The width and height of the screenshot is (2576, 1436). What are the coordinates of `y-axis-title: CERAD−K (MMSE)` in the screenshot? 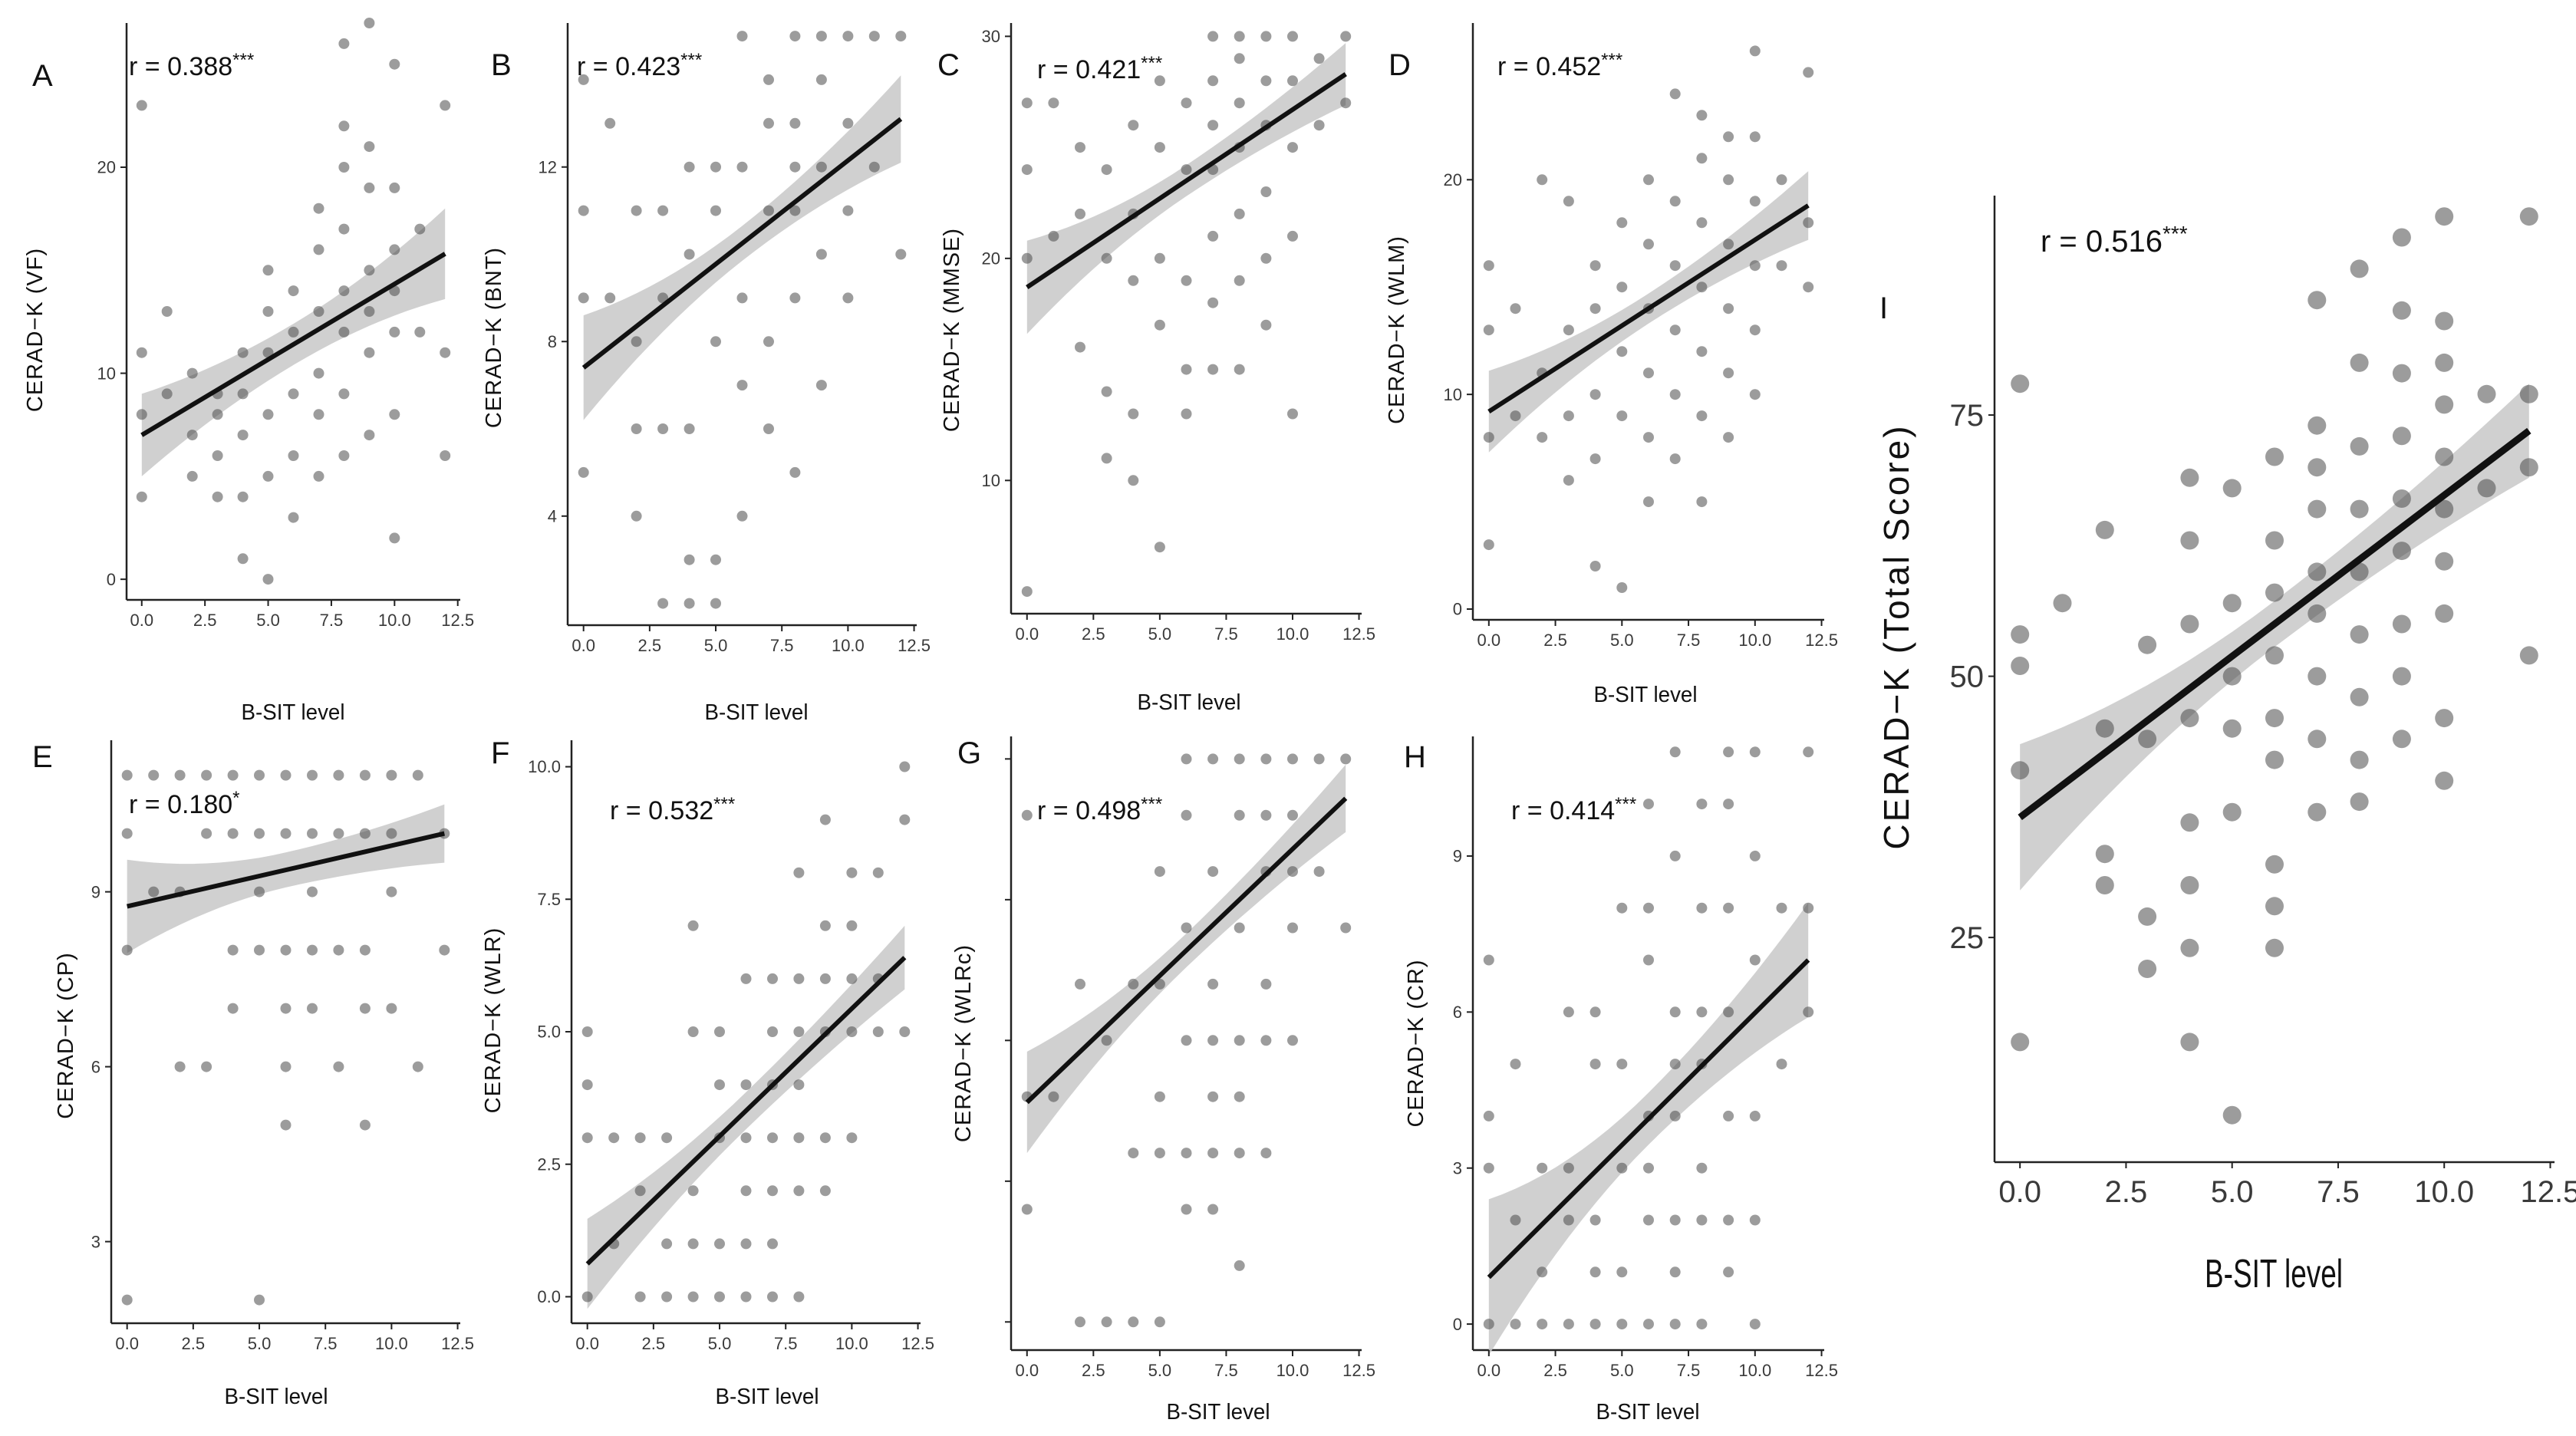 It's located at (952, 330).